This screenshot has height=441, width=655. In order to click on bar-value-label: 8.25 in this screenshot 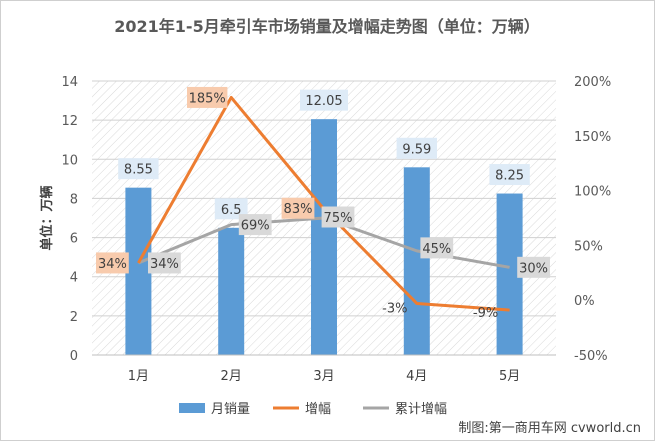, I will do `click(509, 175)`.